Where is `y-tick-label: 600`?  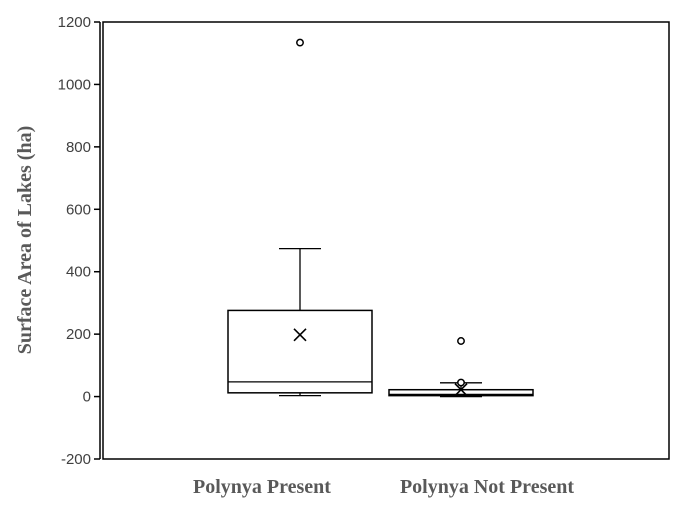
y-tick-label: 600 is located at coordinates (78, 209).